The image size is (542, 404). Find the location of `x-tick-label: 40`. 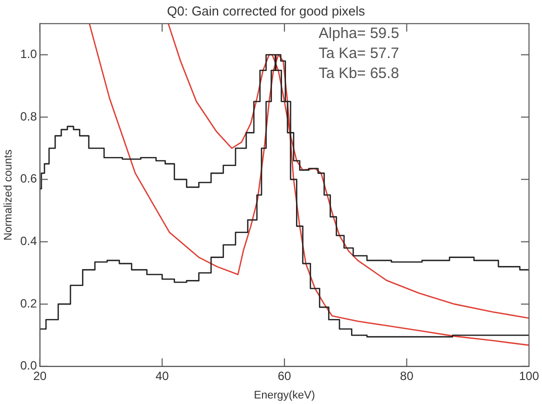

x-tick-label: 40 is located at coordinates (162, 375).